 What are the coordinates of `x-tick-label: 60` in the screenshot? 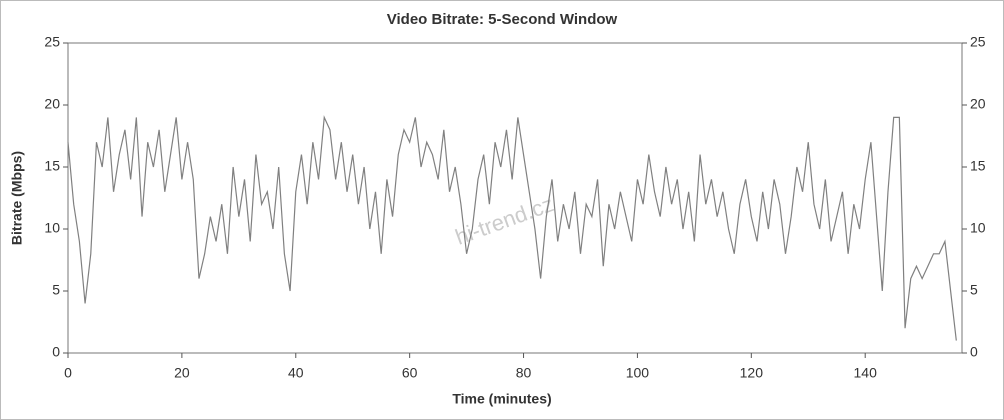 It's located at (410, 373).